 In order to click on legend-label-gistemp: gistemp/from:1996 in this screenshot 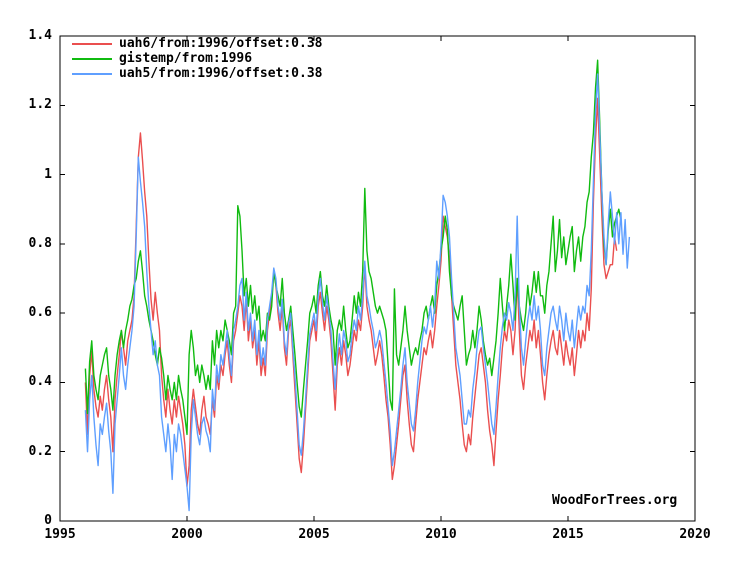, I will do `click(186, 58)`.